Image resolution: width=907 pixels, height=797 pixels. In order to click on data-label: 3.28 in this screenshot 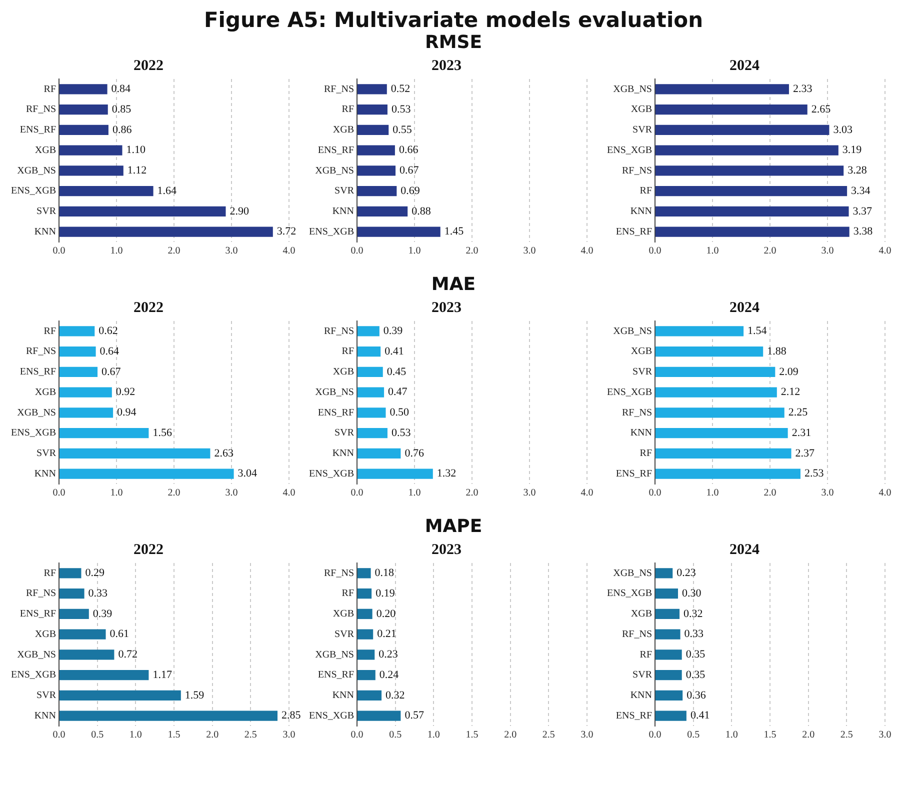, I will do `click(858, 170)`.